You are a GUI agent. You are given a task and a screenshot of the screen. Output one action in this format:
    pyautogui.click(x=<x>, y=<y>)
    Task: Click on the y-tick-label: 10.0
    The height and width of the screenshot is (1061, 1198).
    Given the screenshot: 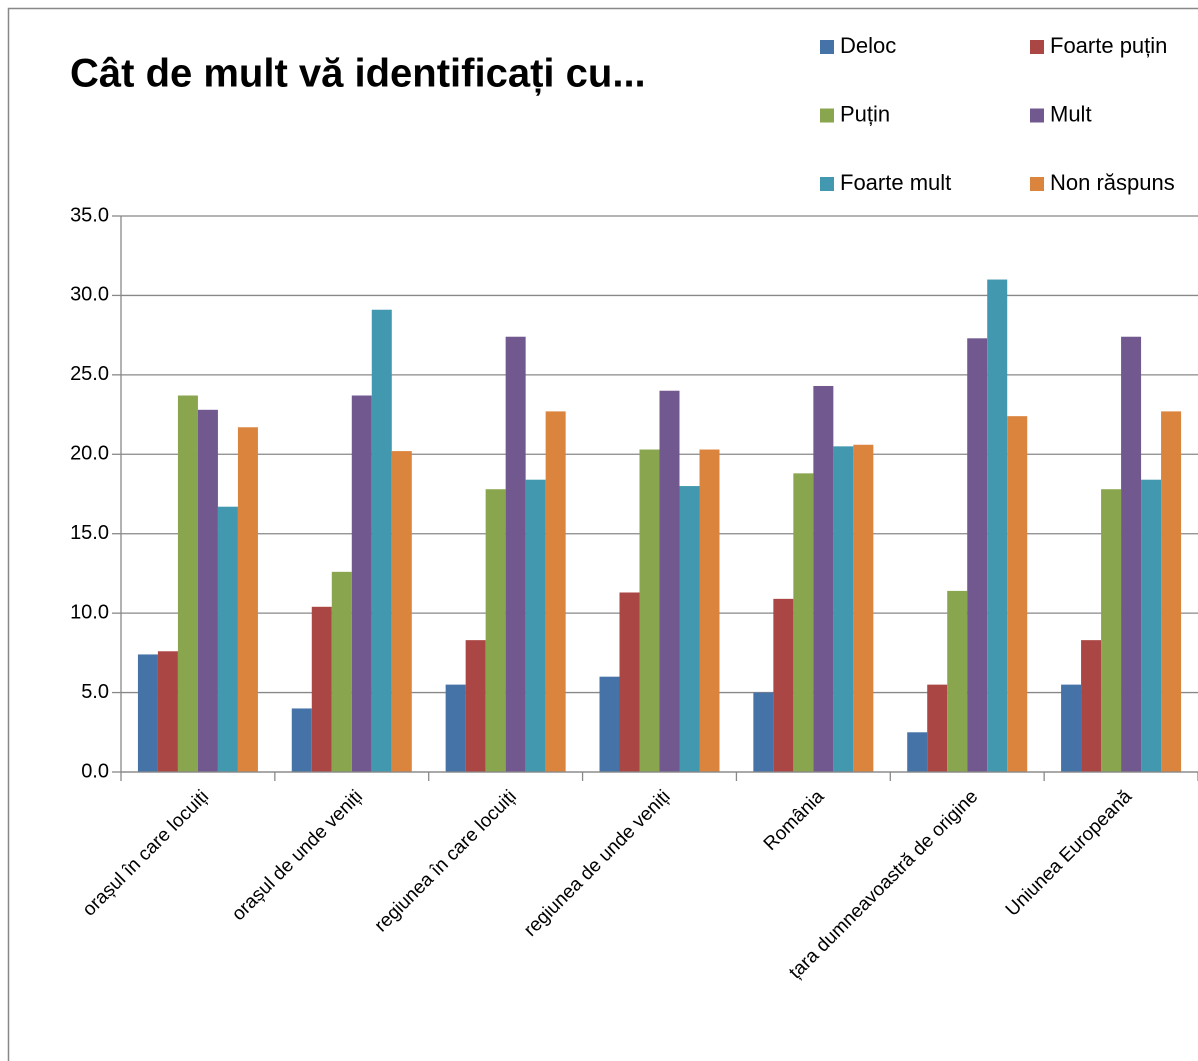 What is the action you would take?
    pyautogui.click(x=89, y=612)
    